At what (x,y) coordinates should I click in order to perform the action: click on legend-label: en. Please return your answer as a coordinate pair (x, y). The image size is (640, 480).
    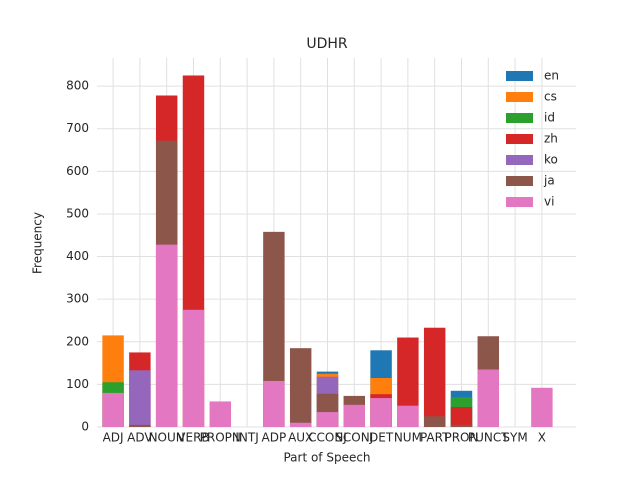
    Looking at the image, I should click on (551, 76).